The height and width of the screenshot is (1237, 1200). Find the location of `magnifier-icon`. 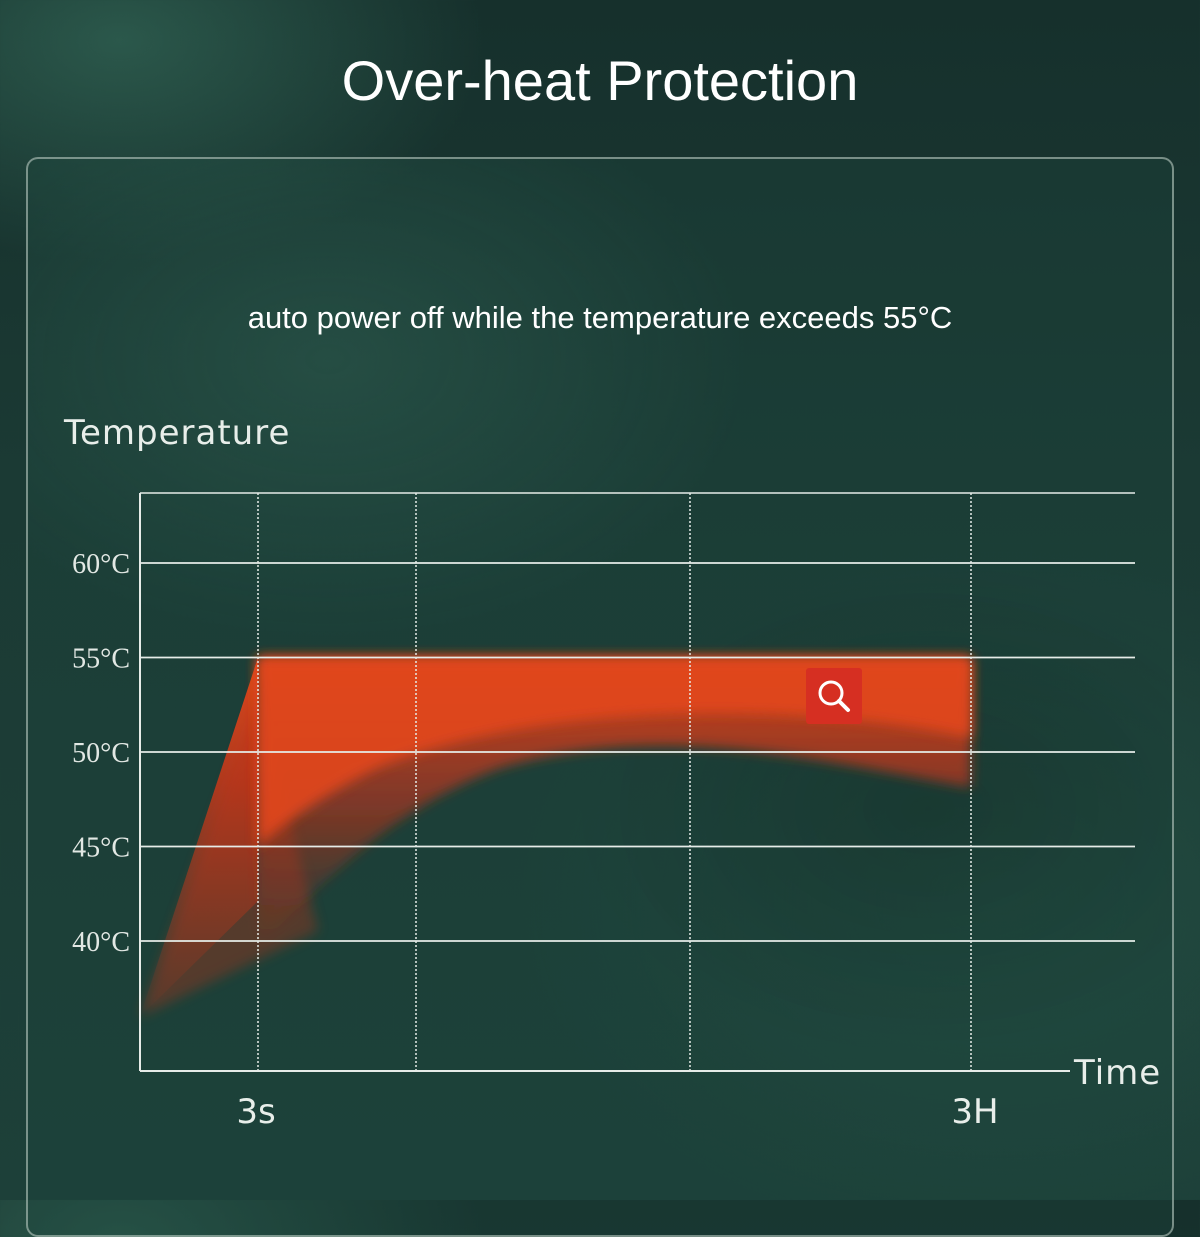

magnifier-icon is located at coordinates (834, 696).